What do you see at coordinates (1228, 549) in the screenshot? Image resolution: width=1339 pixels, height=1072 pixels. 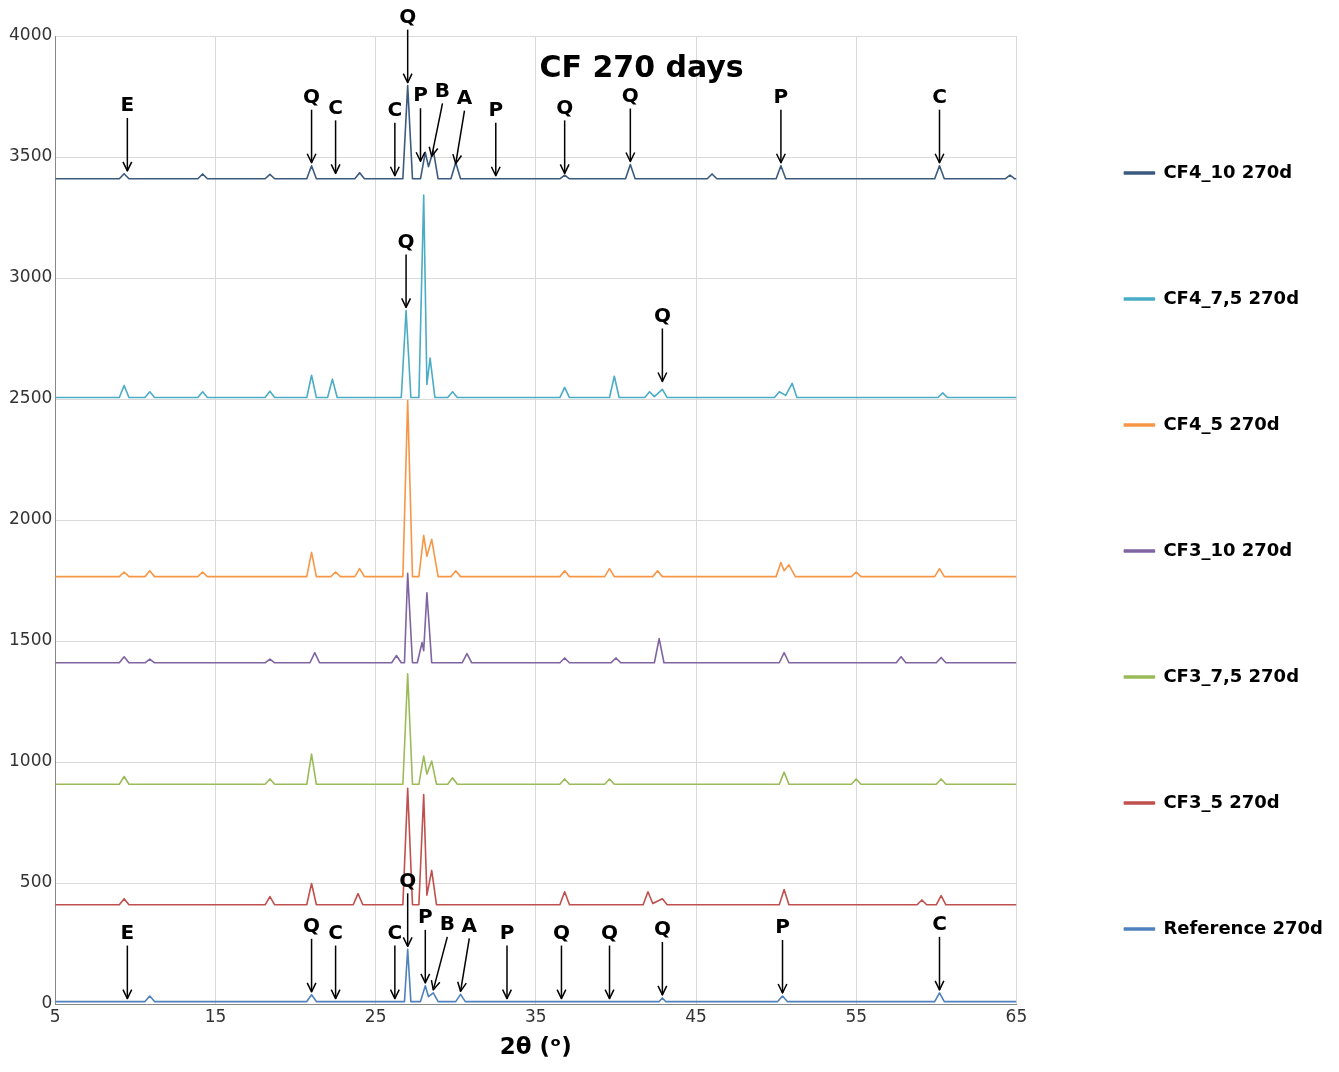 I see `legend-label: CF3_10 270d` at bounding box center [1228, 549].